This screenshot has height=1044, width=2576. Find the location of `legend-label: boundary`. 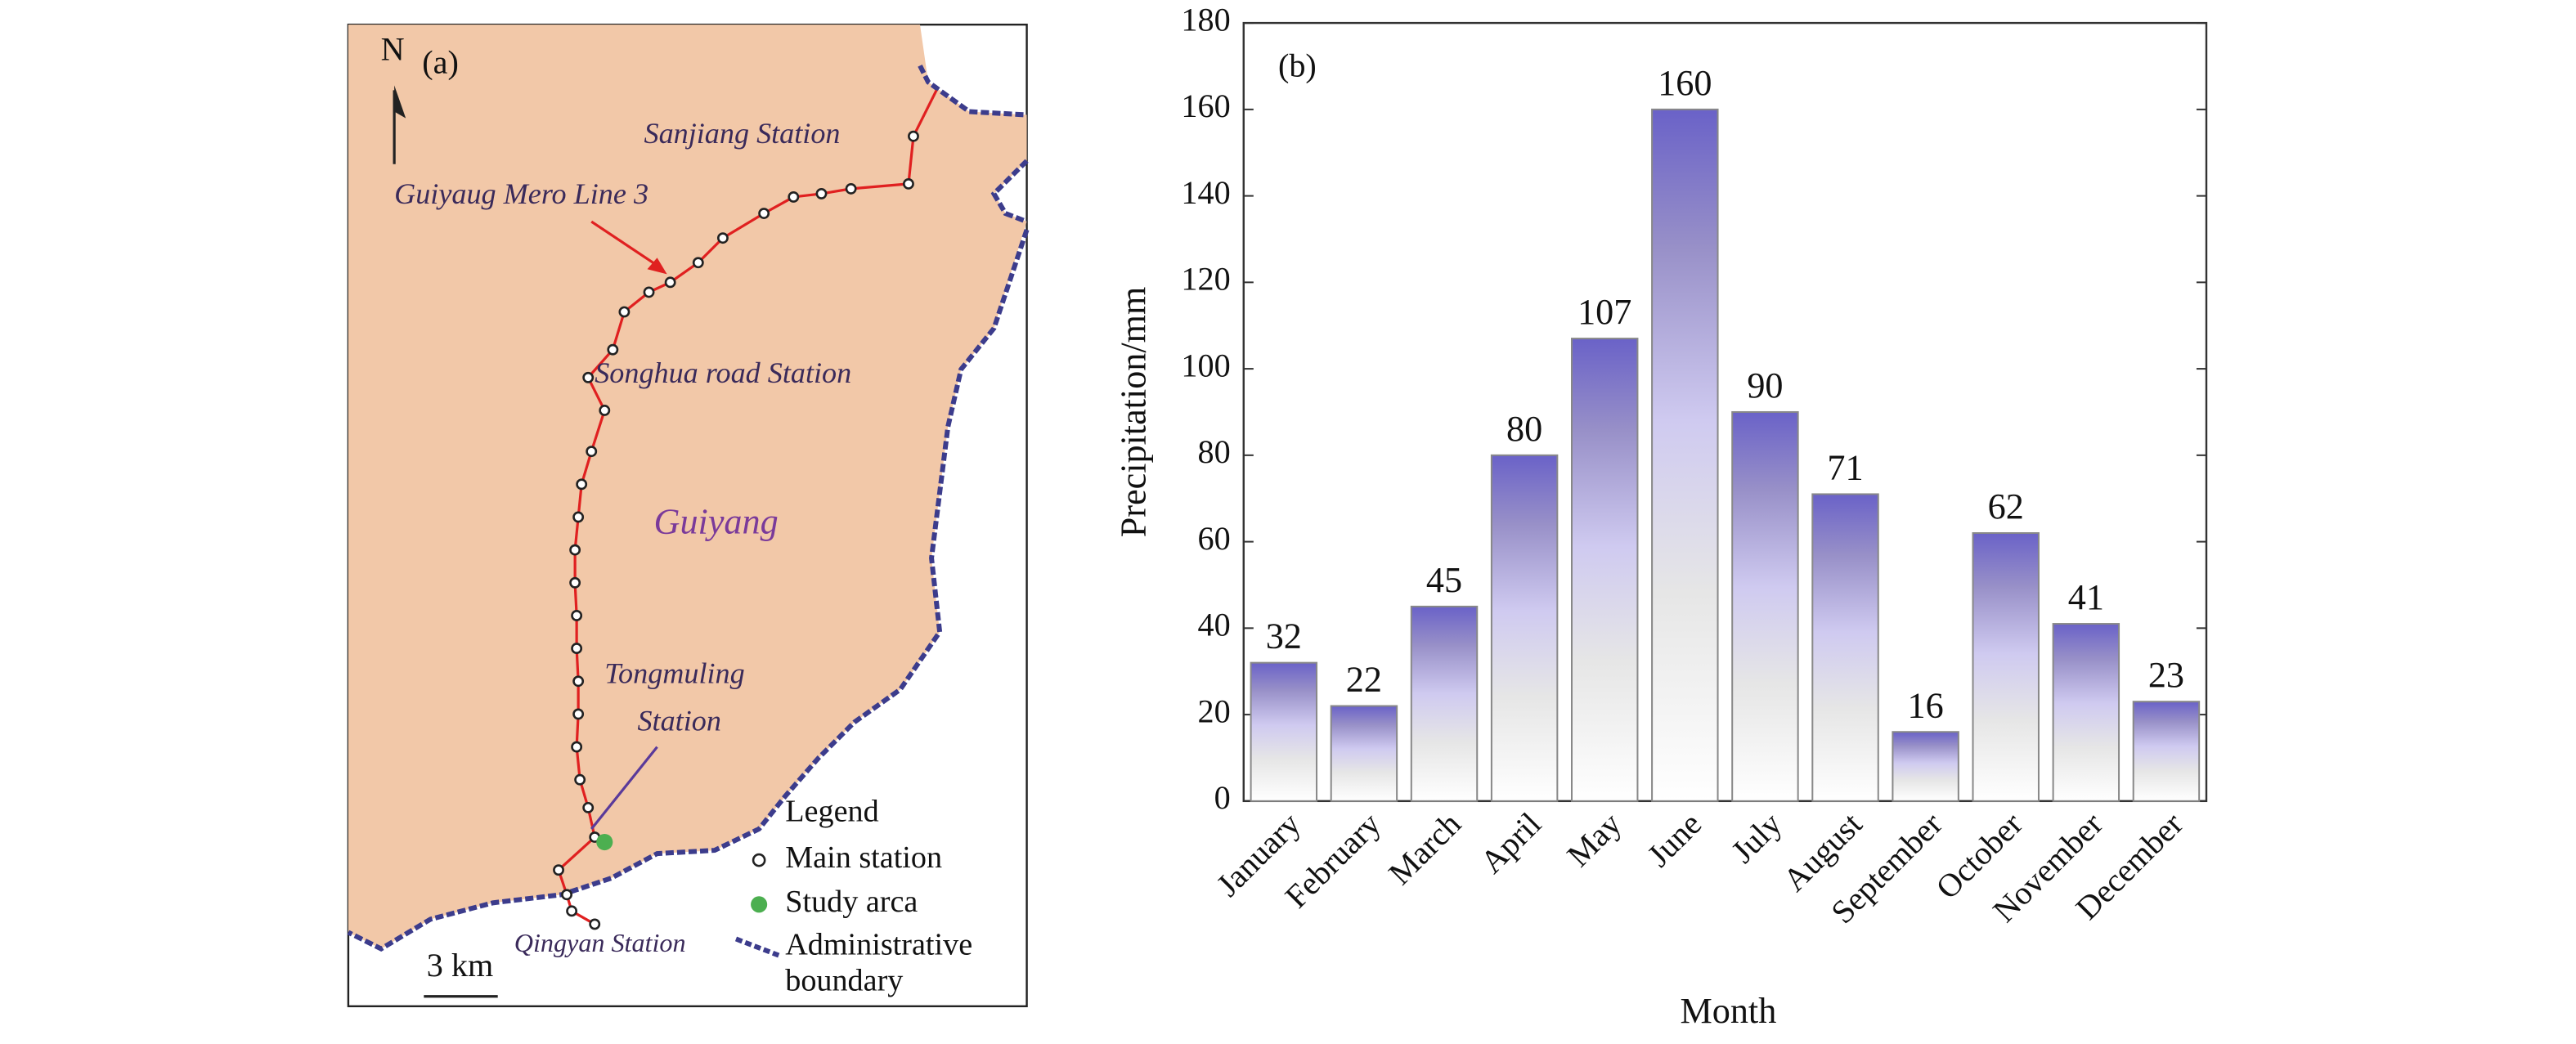

legend-label: boundary is located at coordinates (844, 980).